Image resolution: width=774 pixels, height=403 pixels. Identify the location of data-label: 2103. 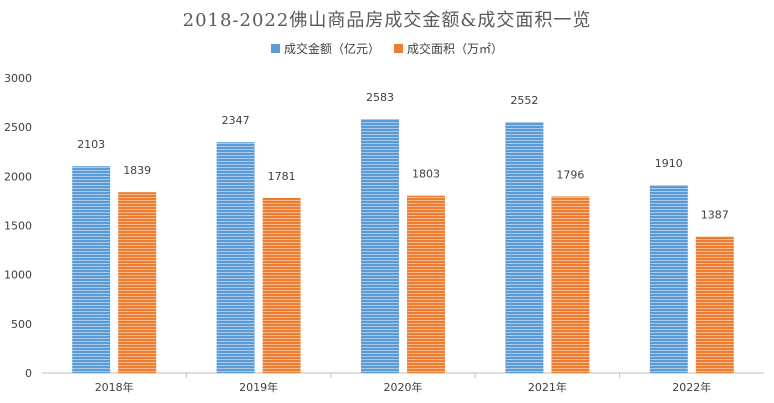
(91, 144).